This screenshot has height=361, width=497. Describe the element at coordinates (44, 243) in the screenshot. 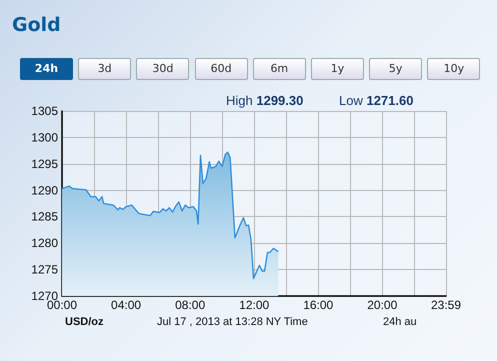

I see `y-tick-label: 1280` at that location.